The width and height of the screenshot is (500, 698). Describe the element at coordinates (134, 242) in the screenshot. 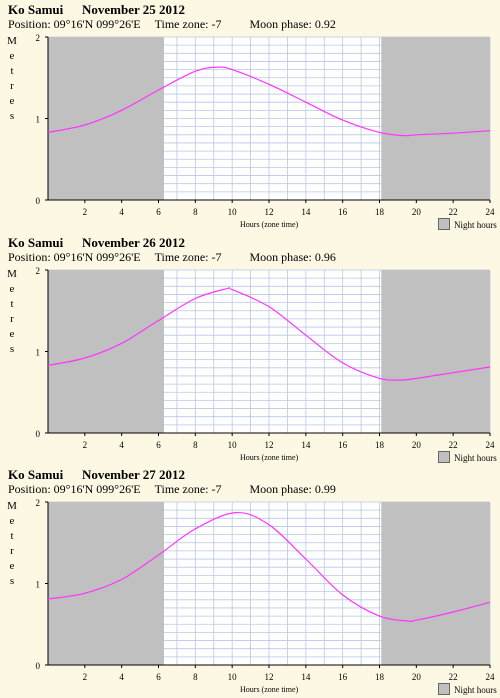

I see `panel-date: November 26 2012` at that location.